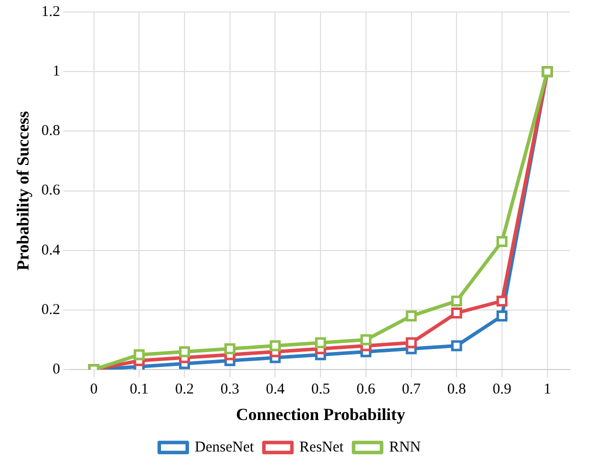 The height and width of the screenshot is (470, 598). Describe the element at coordinates (456, 390) in the screenshot. I see `x-tick-label: 0.8` at that location.